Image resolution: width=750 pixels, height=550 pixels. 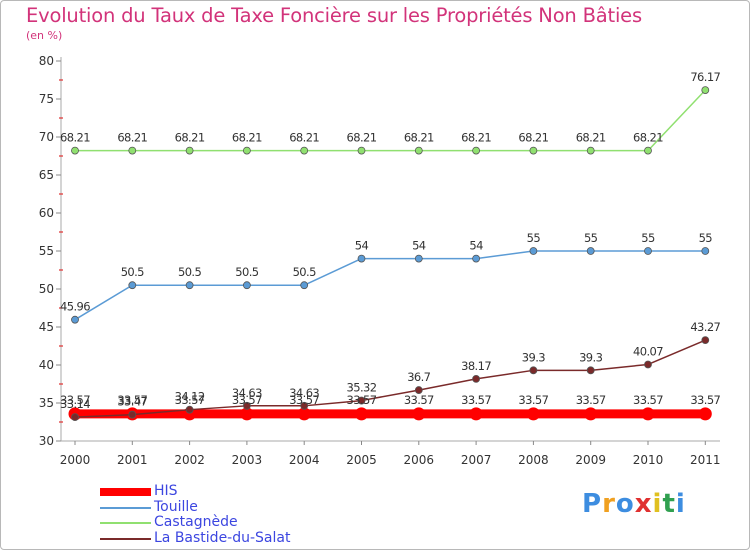 What do you see at coordinates (46, 251) in the screenshot?
I see `y-tick-label: 55` at bounding box center [46, 251].